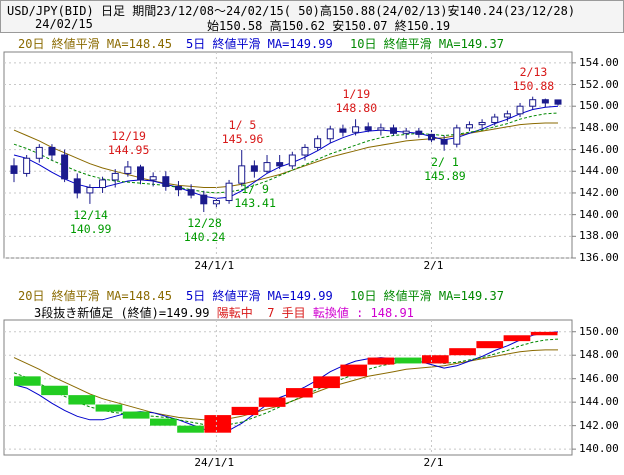 The image size is (624, 475). Describe the element at coordinates (242, 132) in the screenshot. I see `annotation-label: 1/ 5 145.96` at that location.